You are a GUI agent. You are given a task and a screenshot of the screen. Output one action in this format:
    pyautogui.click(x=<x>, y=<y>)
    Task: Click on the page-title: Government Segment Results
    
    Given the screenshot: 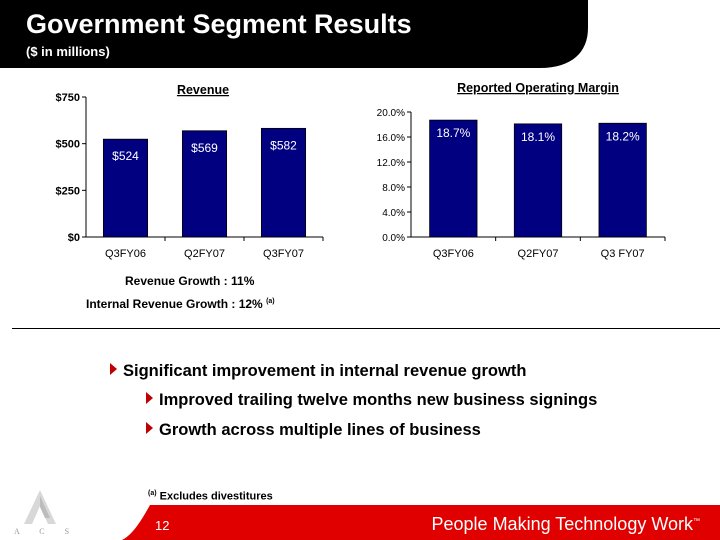 What is the action you would take?
    pyautogui.click(x=219, y=24)
    